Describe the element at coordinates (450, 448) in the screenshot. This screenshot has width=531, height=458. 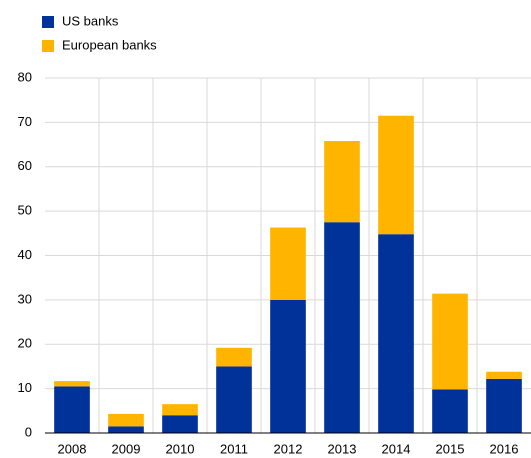
I see `x-tick-label: 2015` at that location.